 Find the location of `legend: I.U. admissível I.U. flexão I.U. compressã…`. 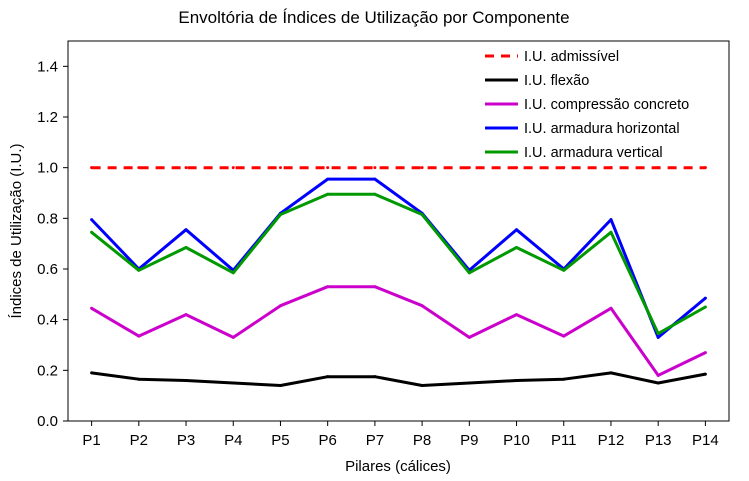

legend: I.U. admissível I.U. flexão I.U. compressã… is located at coordinates (587, 105).